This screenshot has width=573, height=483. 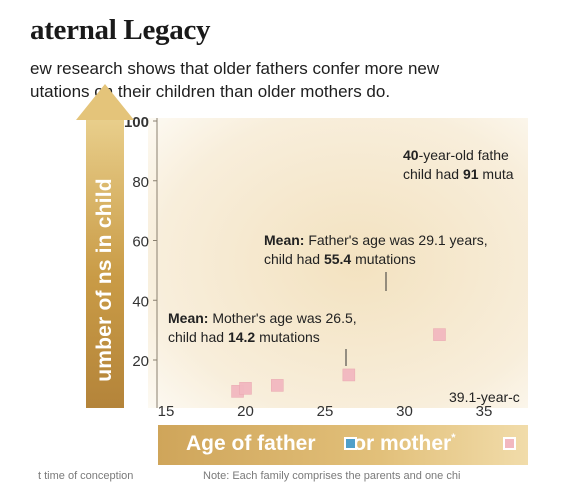 What do you see at coordinates (337, 259) in the screenshot?
I see `annotation-bold: 55.4` at bounding box center [337, 259].